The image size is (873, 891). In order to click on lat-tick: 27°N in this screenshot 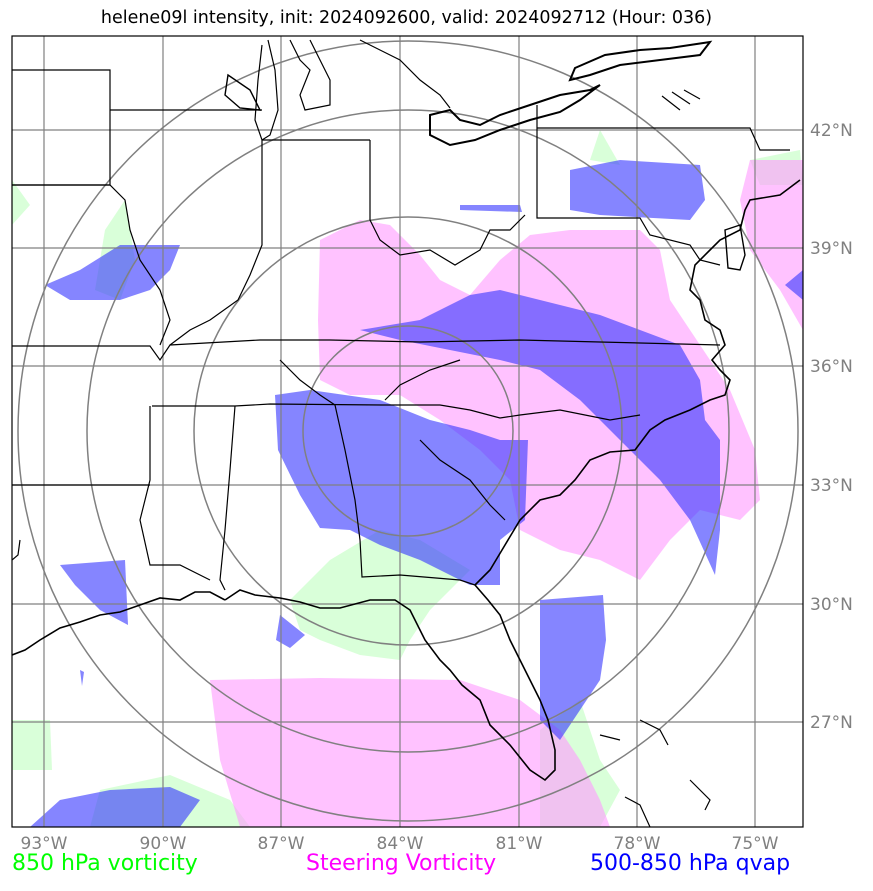, I will do `click(831, 723)`.